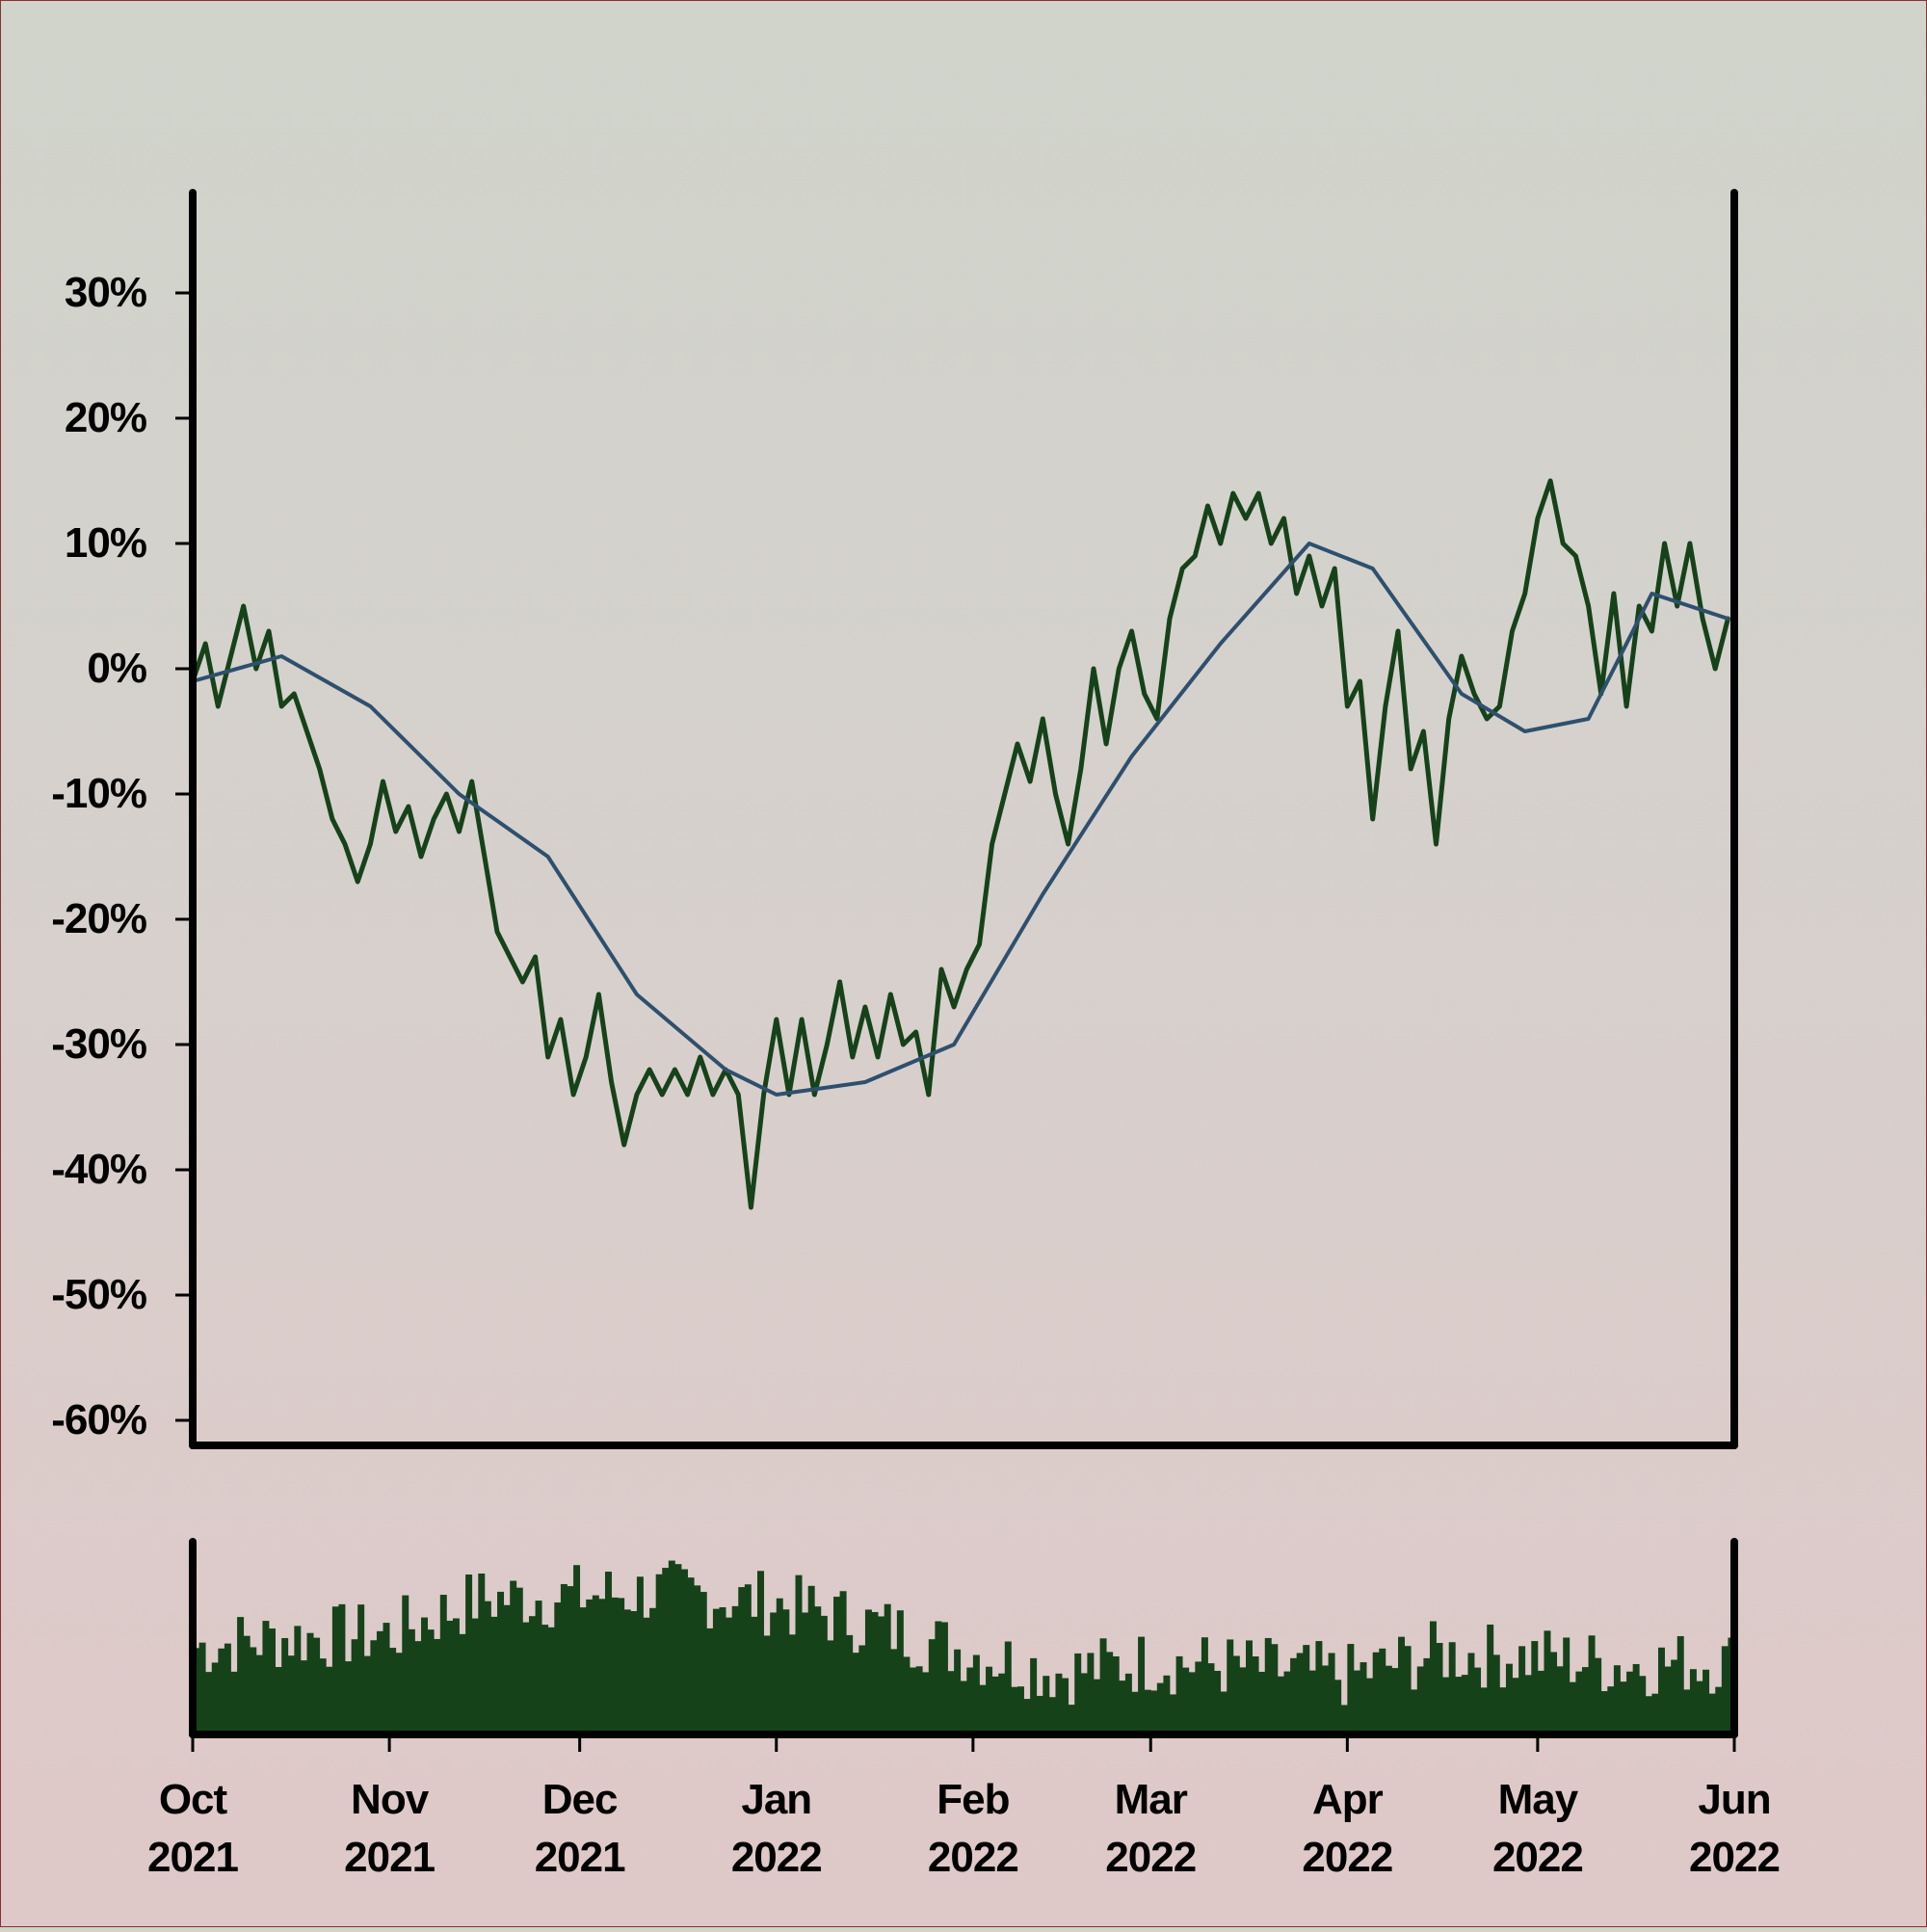 Image resolution: width=1927 pixels, height=1932 pixels. What do you see at coordinates (1348, 1799) in the screenshot?
I see `x-tick-label-month: Apr` at bounding box center [1348, 1799].